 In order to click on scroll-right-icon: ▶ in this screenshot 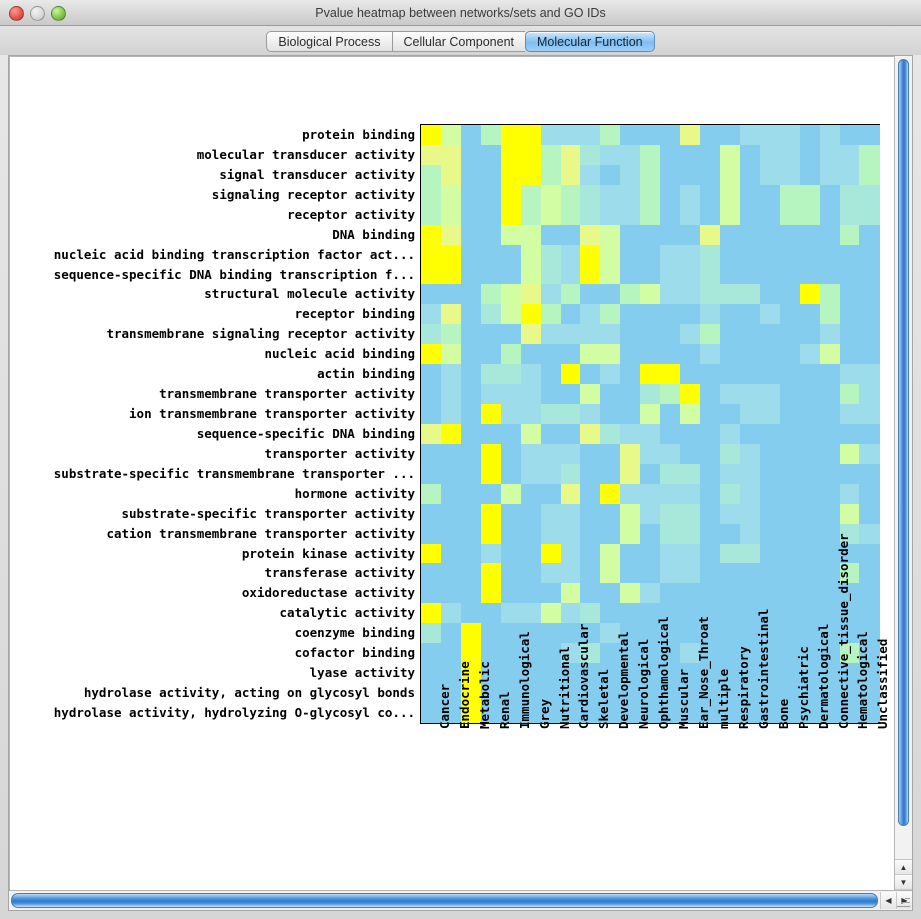, I will do `click(904, 900)`.